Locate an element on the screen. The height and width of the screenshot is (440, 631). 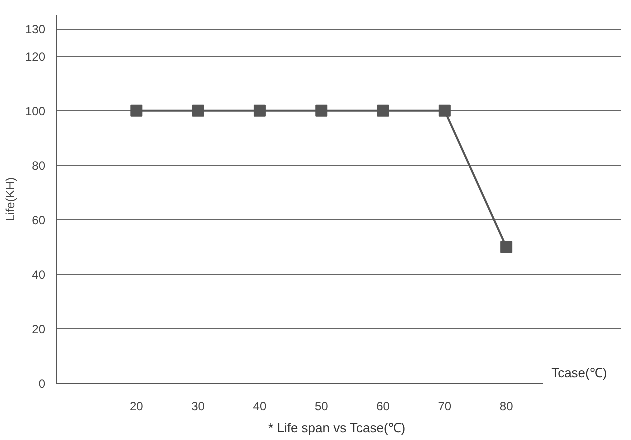
y-tick-label: 20 is located at coordinates (39, 329).